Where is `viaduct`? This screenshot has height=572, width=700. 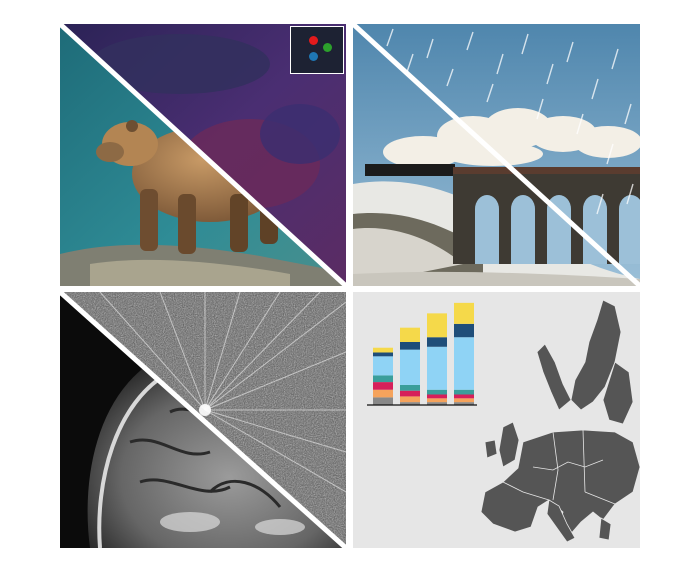 viaduct is located at coordinates (546, 219).